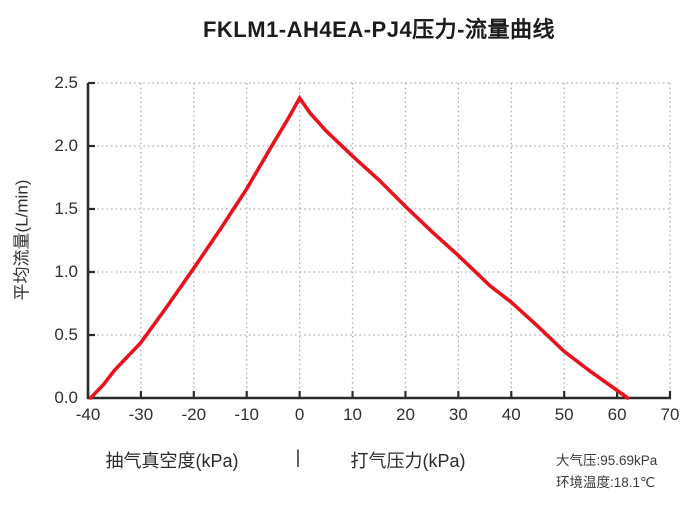  What do you see at coordinates (607, 460) in the screenshot?
I see `atmospheric-pressure-note: 大气压:95.69kPa` at bounding box center [607, 460].